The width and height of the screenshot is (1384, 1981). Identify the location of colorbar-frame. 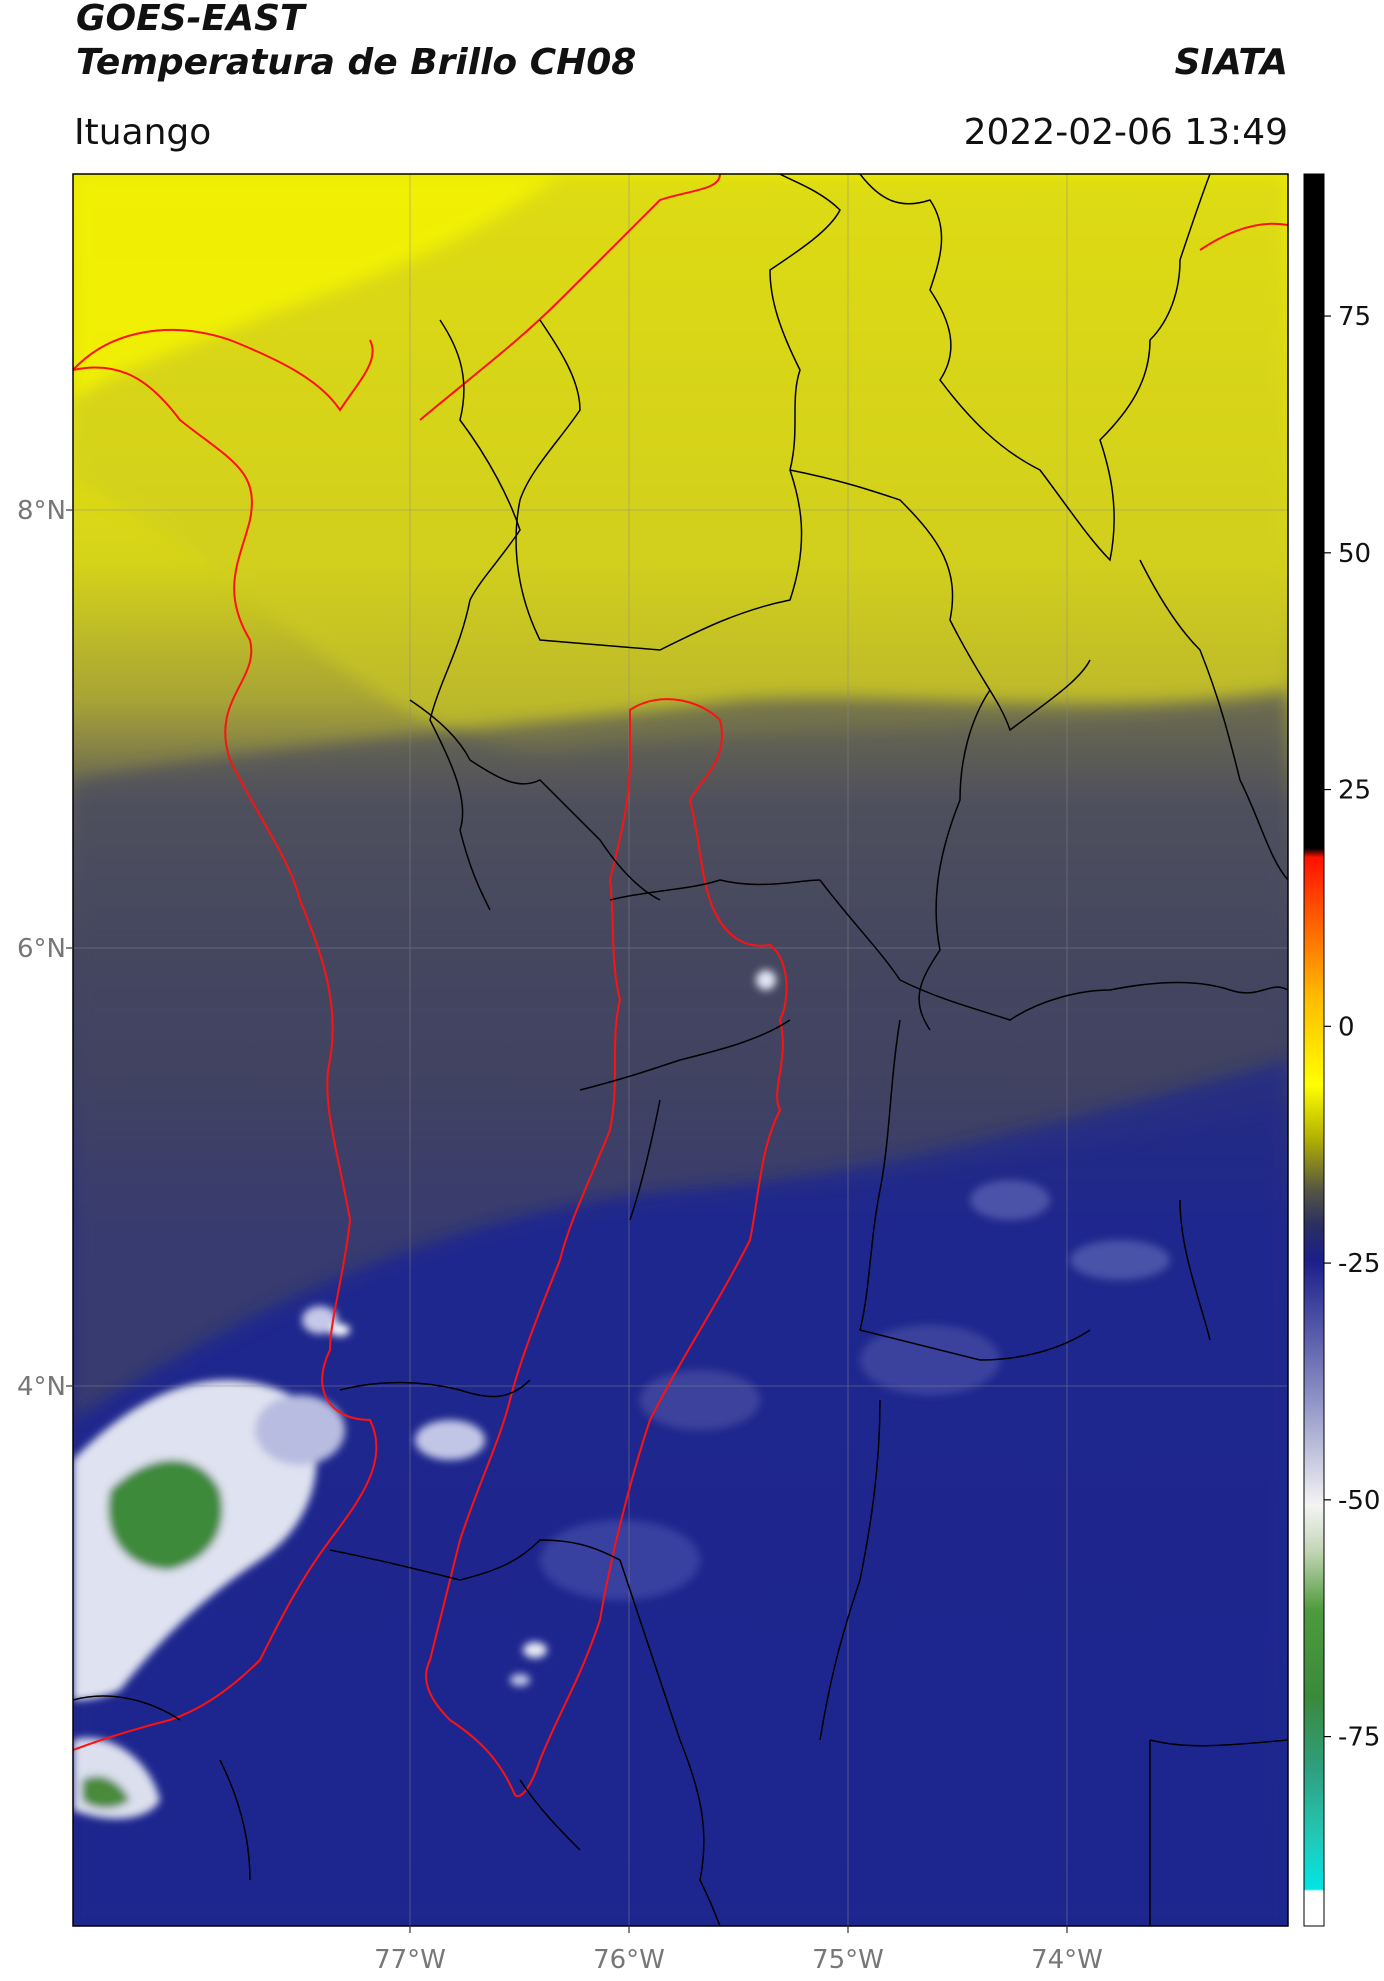
(1314, 1050).